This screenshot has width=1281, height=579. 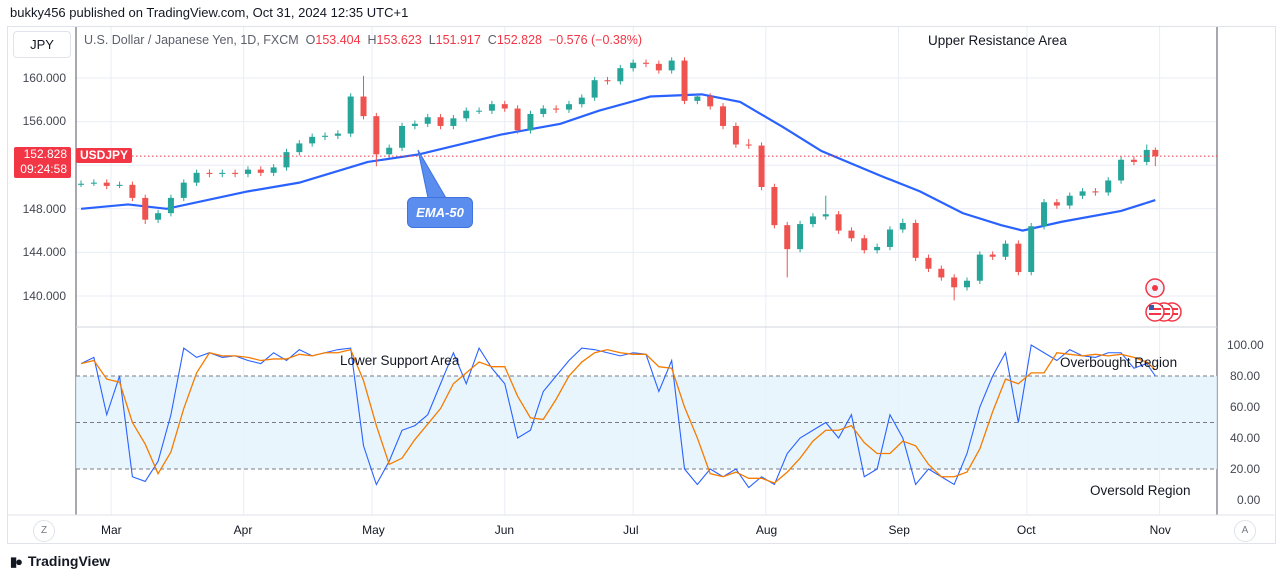 What do you see at coordinates (1245, 345) in the screenshot?
I see `osc-tick: 100.00` at bounding box center [1245, 345].